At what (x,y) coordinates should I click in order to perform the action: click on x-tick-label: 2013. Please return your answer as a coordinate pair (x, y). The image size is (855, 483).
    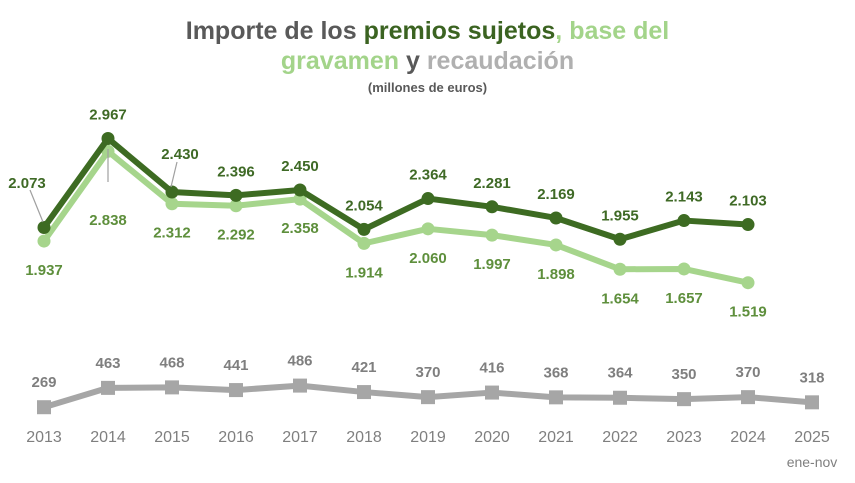
    Looking at the image, I should click on (44, 437).